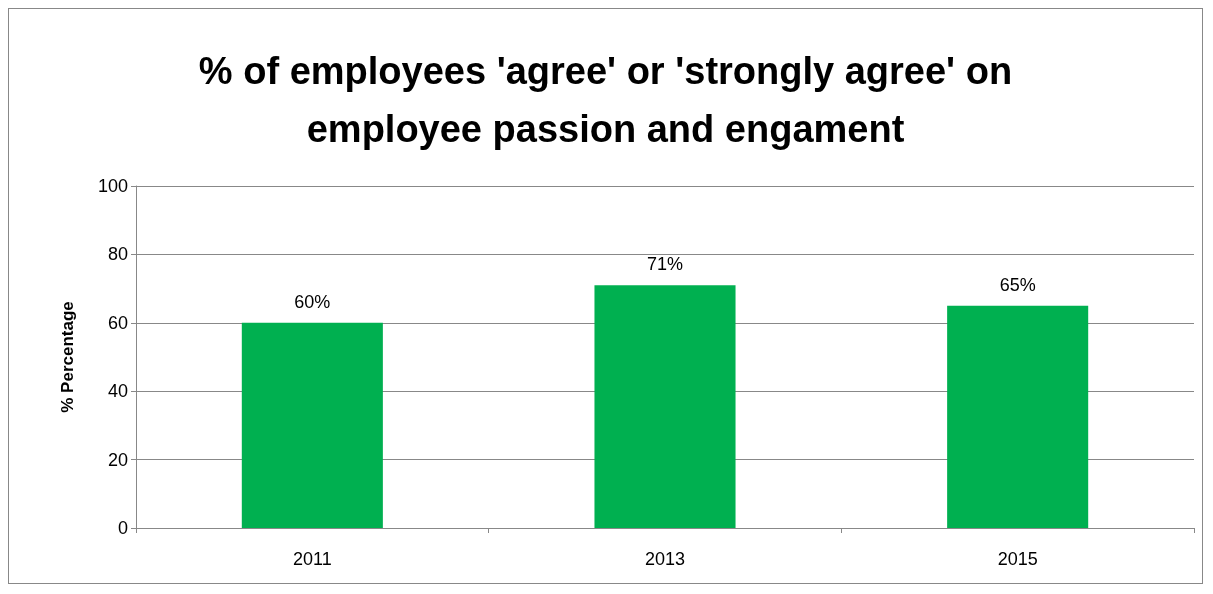  I want to click on y-tick-label: 40, so click(117, 391).